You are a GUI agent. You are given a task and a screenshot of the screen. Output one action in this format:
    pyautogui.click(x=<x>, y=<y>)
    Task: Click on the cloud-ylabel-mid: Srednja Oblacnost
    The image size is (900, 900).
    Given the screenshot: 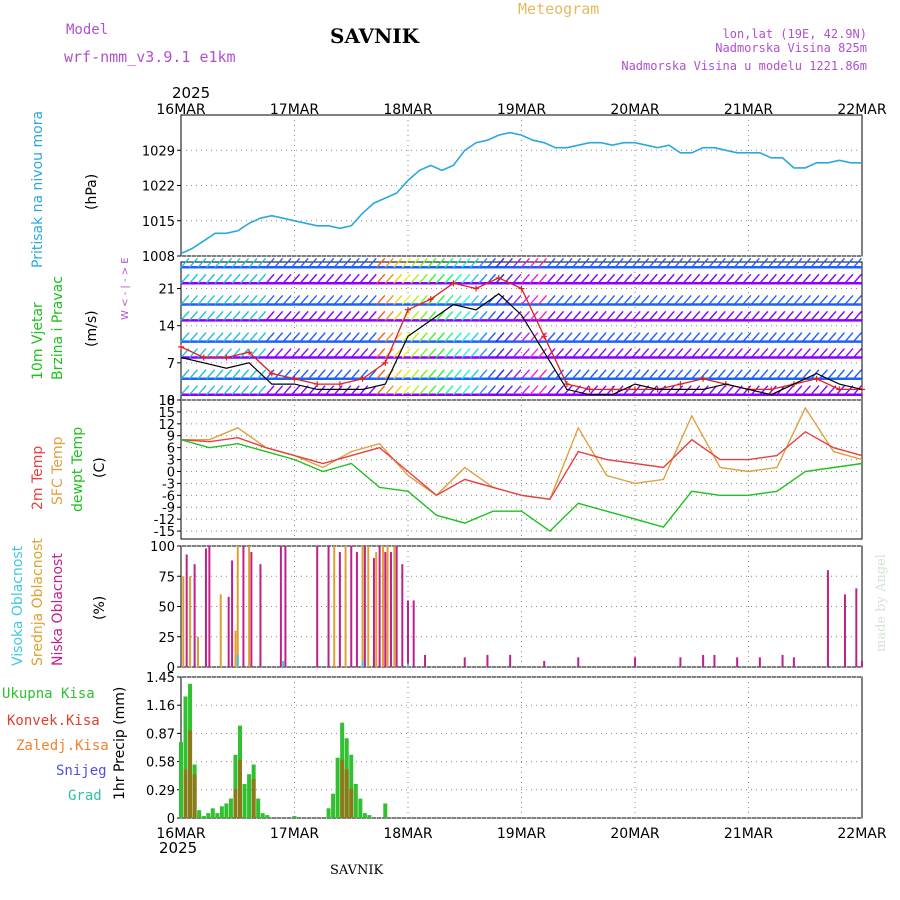 What is the action you would take?
    pyautogui.click(x=38, y=602)
    